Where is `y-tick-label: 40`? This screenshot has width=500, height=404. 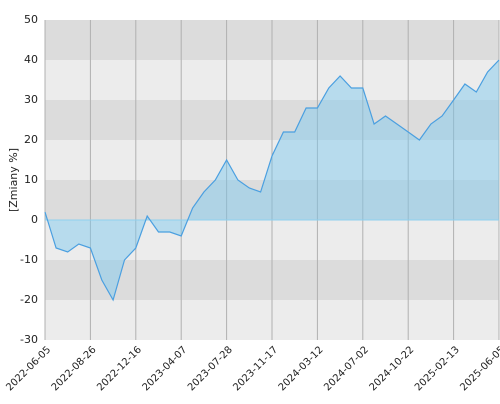 y-tick-label: 40 is located at coordinates (31, 59).